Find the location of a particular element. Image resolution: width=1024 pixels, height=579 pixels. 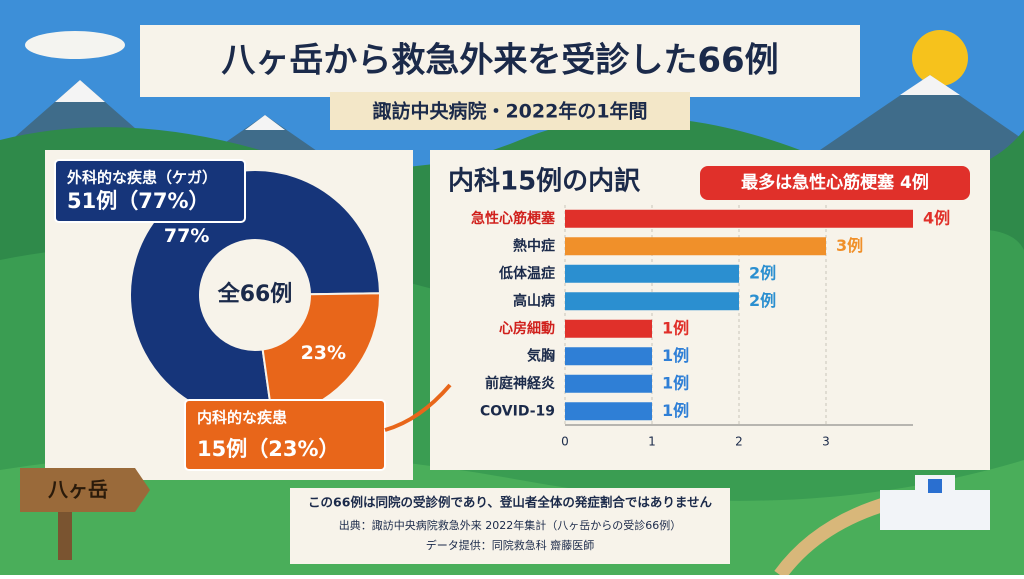

subtitle: 諏訪中央病院・2022年の1年間 is located at coordinates (509, 111).